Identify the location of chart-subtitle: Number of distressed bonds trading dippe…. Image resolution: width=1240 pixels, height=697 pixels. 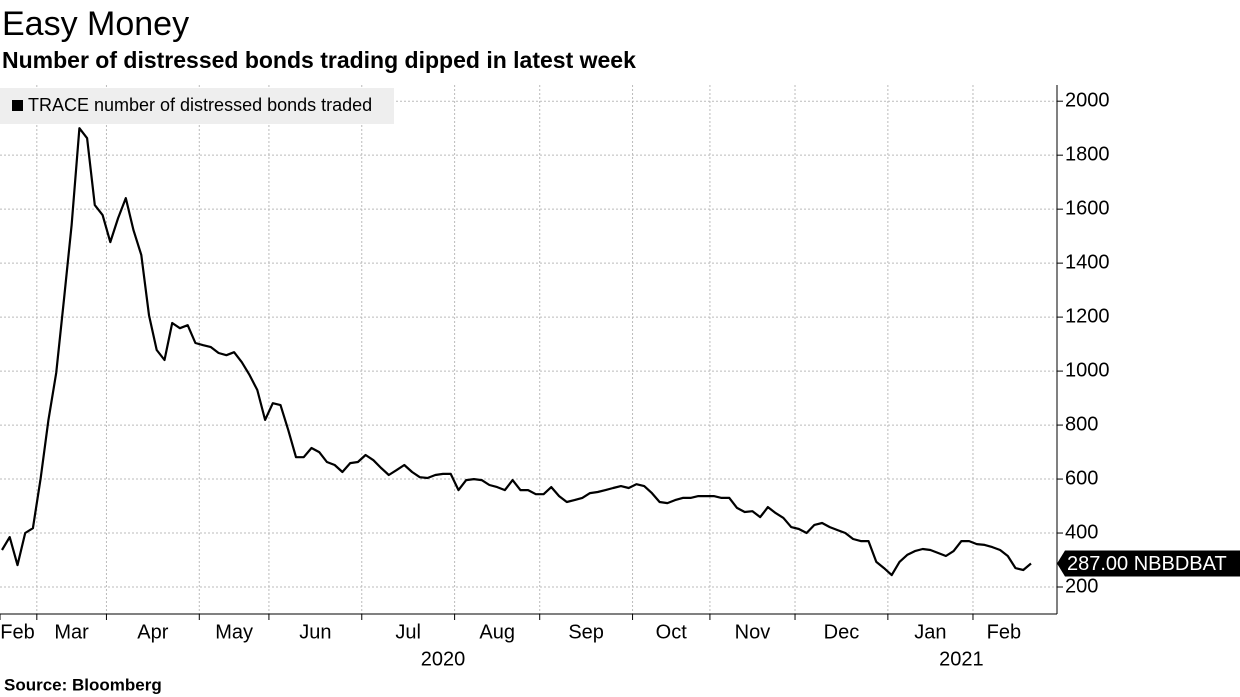
(319, 60).